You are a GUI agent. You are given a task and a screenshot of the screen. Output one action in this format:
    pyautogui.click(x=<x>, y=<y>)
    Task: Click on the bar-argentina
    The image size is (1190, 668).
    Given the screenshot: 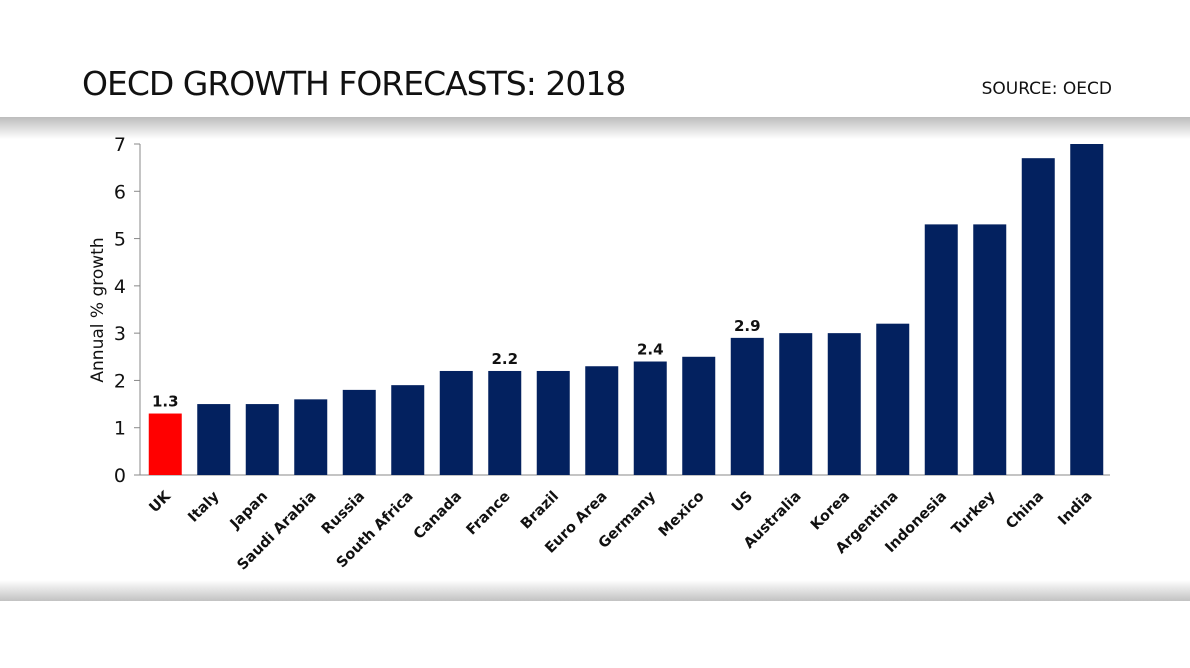 What is the action you would take?
    pyautogui.click(x=893, y=399)
    